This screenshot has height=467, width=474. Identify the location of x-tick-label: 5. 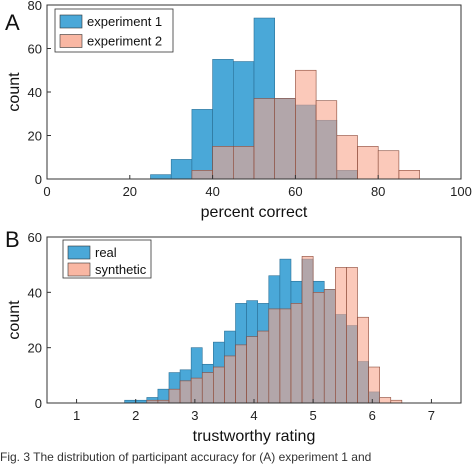
(313, 415).